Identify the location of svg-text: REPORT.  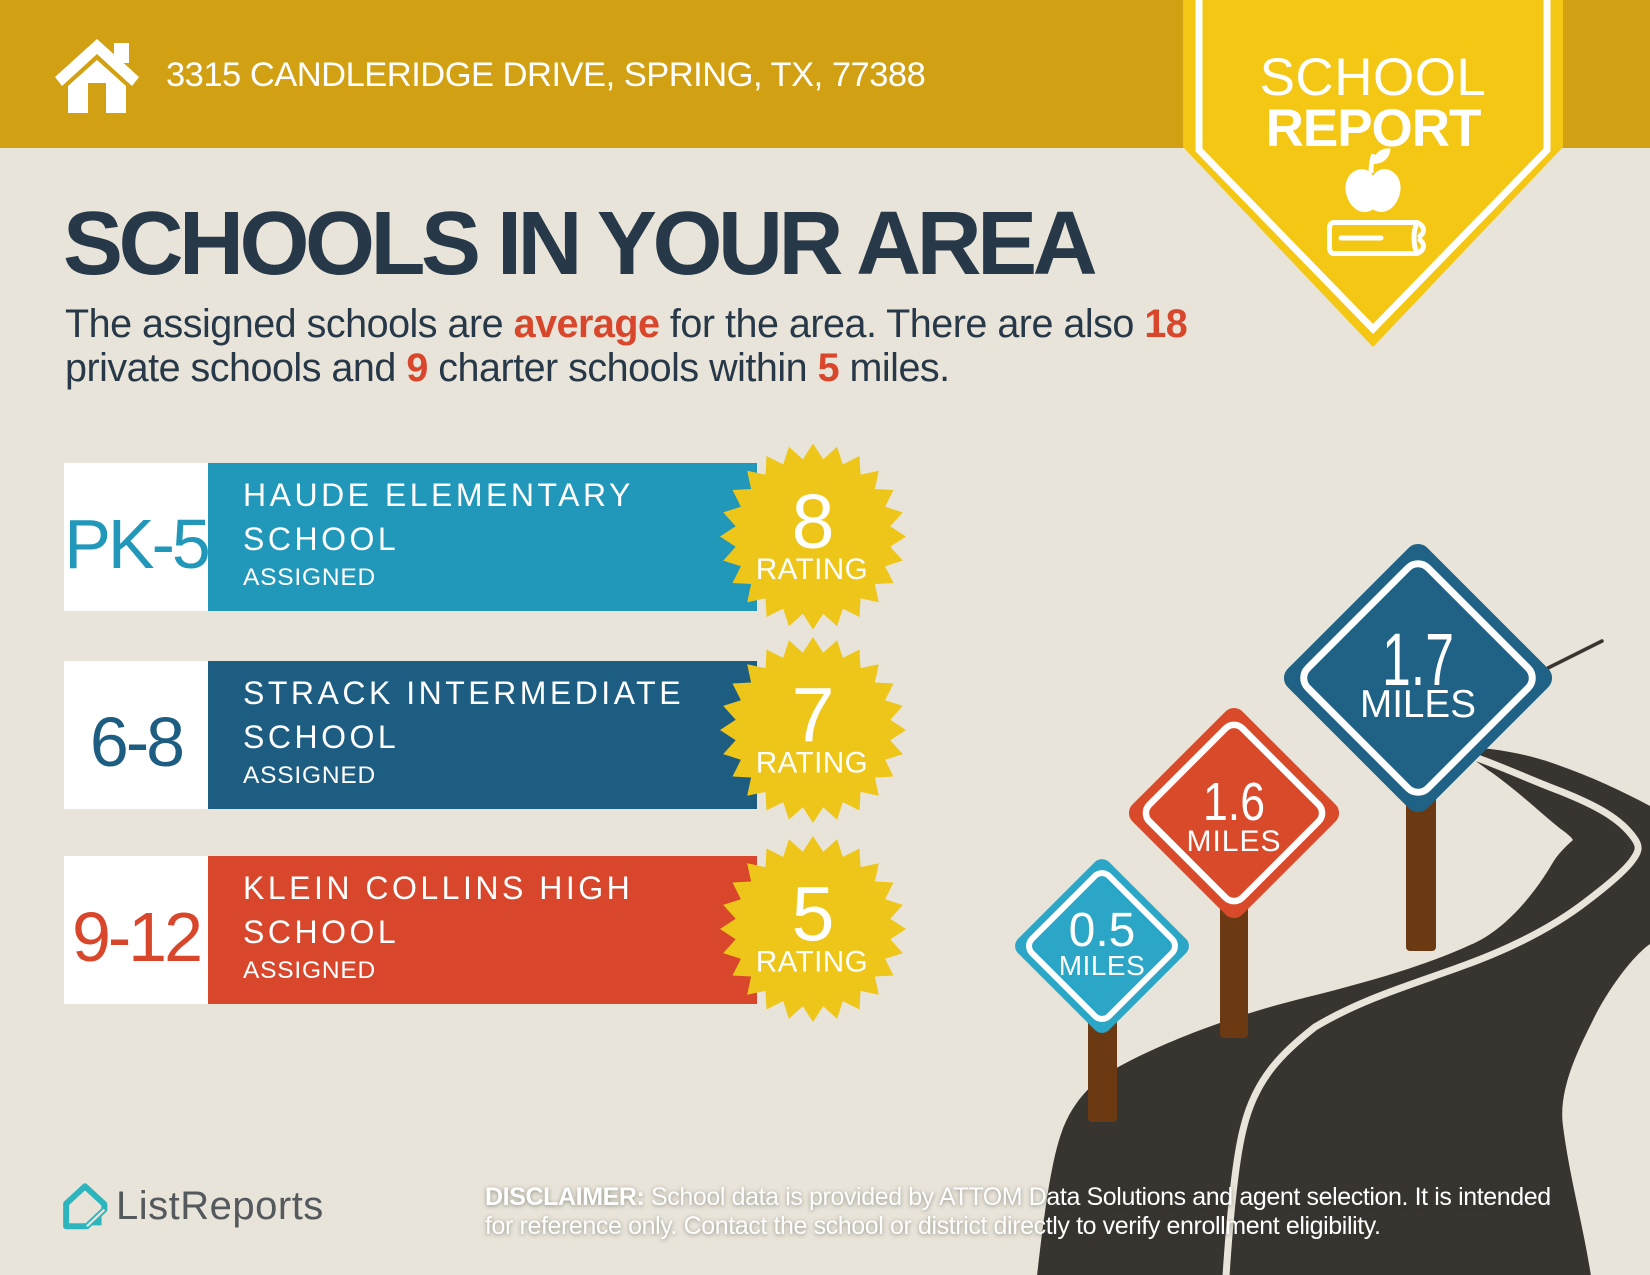
(1373, 128).